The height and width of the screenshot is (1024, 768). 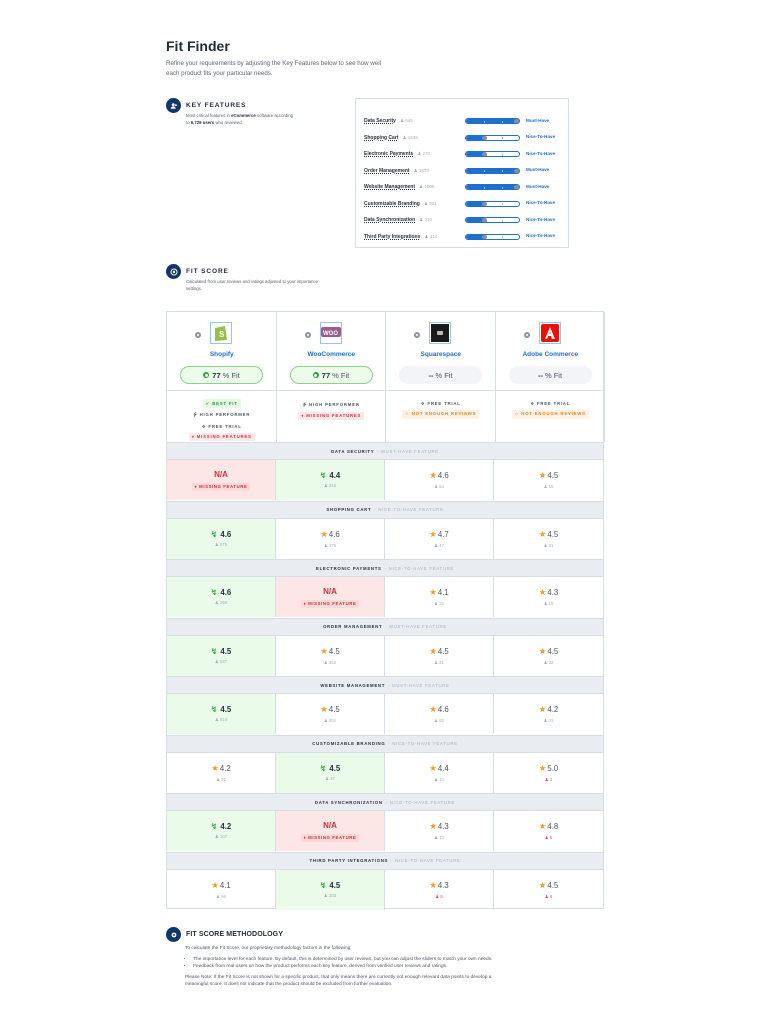 I want to click on score-number: 4.6, so click(x=334, y=534).